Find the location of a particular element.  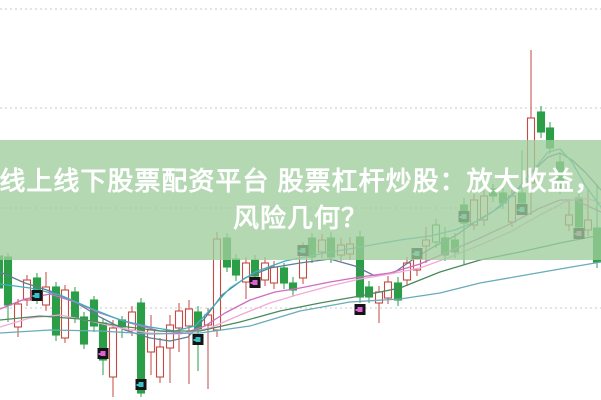

headline-line-1: 线上线下股票配资平台 股票杠杆炒股：放大收益， is located at coordinates (300, 181).